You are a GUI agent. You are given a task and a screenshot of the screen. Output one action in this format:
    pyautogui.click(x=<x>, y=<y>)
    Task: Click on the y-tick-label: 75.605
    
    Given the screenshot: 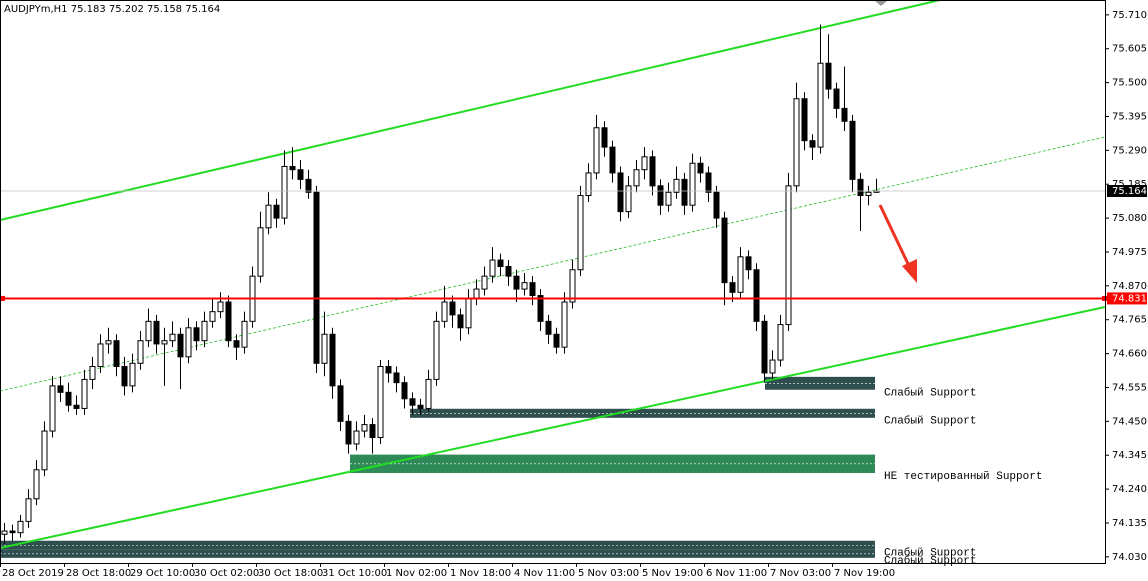 What is the action you would take?
    pyautogui.click(x=1129, y=49)
    